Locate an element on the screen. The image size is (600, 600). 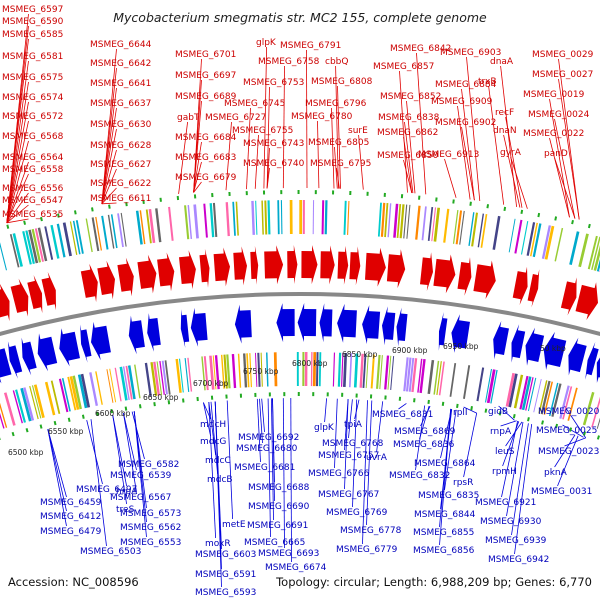
reverse-gene-label: MSMEG_6835 is located at coordinates (448, 496).